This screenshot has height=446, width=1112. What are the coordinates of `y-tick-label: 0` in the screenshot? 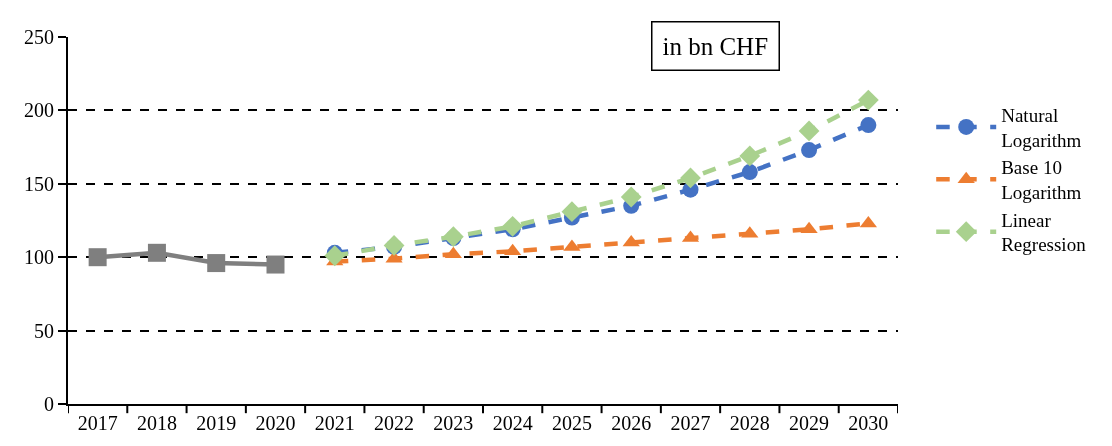 It's located at (49, 404).